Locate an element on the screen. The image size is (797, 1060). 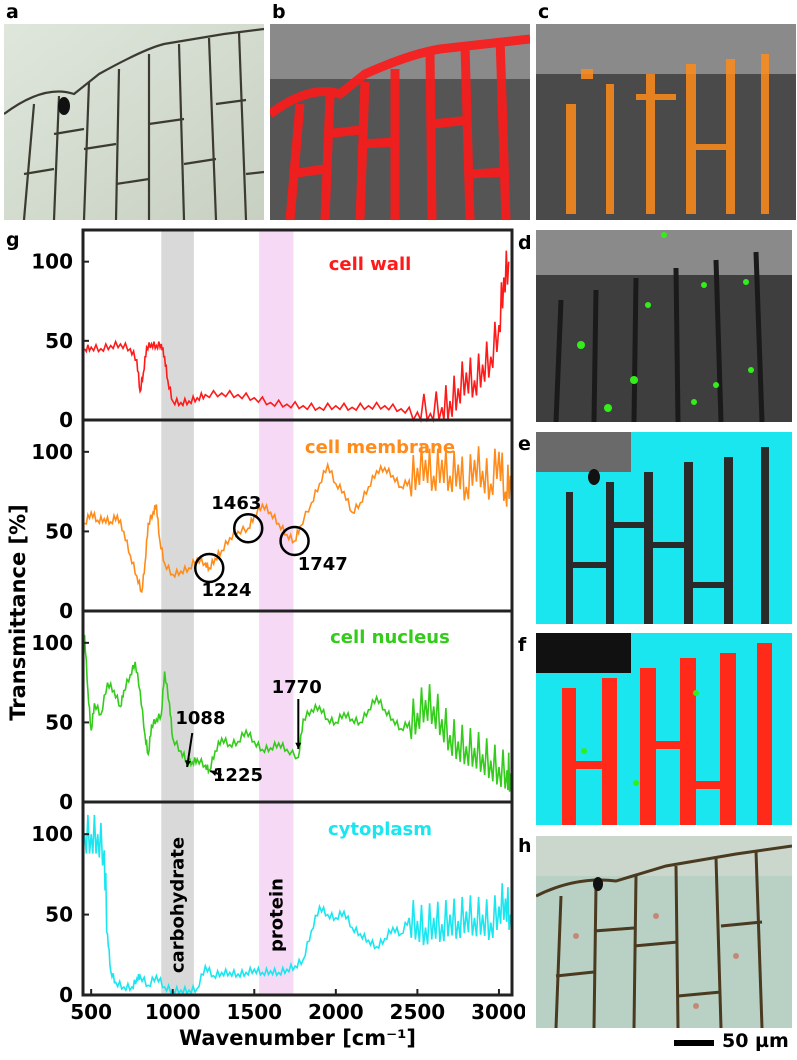
peak-label: 1747 is located at coordinates (323, 564).